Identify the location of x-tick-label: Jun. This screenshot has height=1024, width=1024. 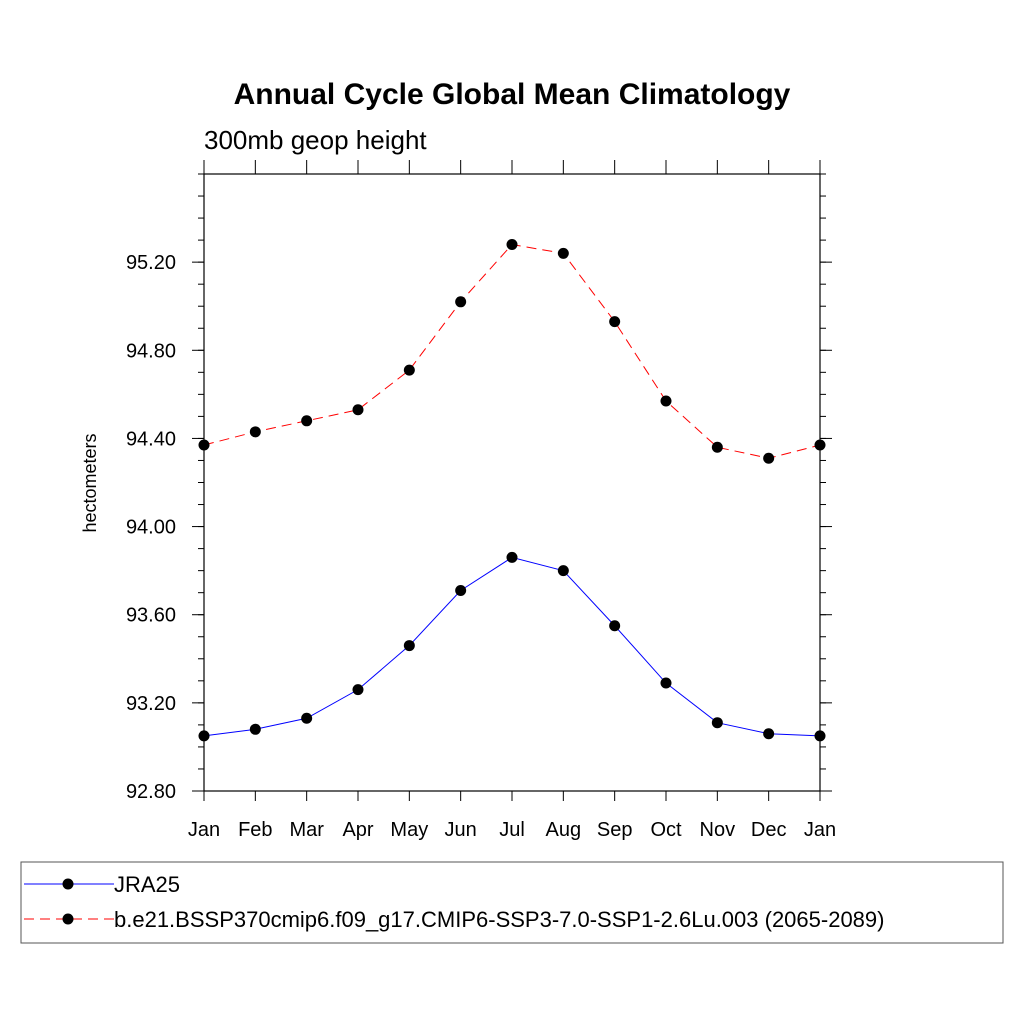
(461, 830).